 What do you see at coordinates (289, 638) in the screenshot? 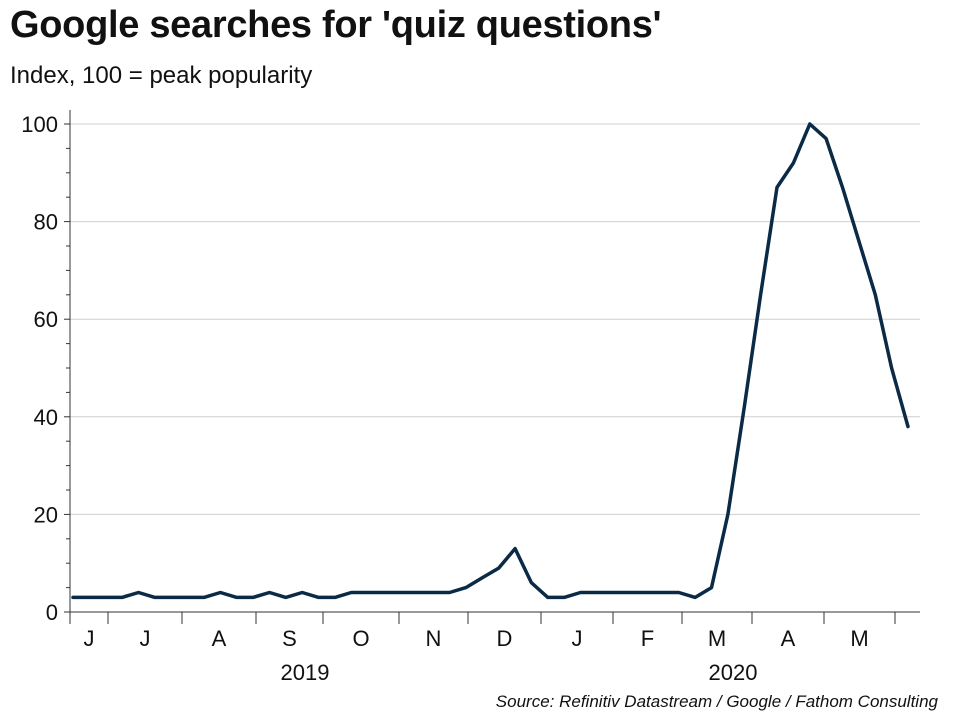
I see `x-tick-label: S` at bounding box center [289, 638].